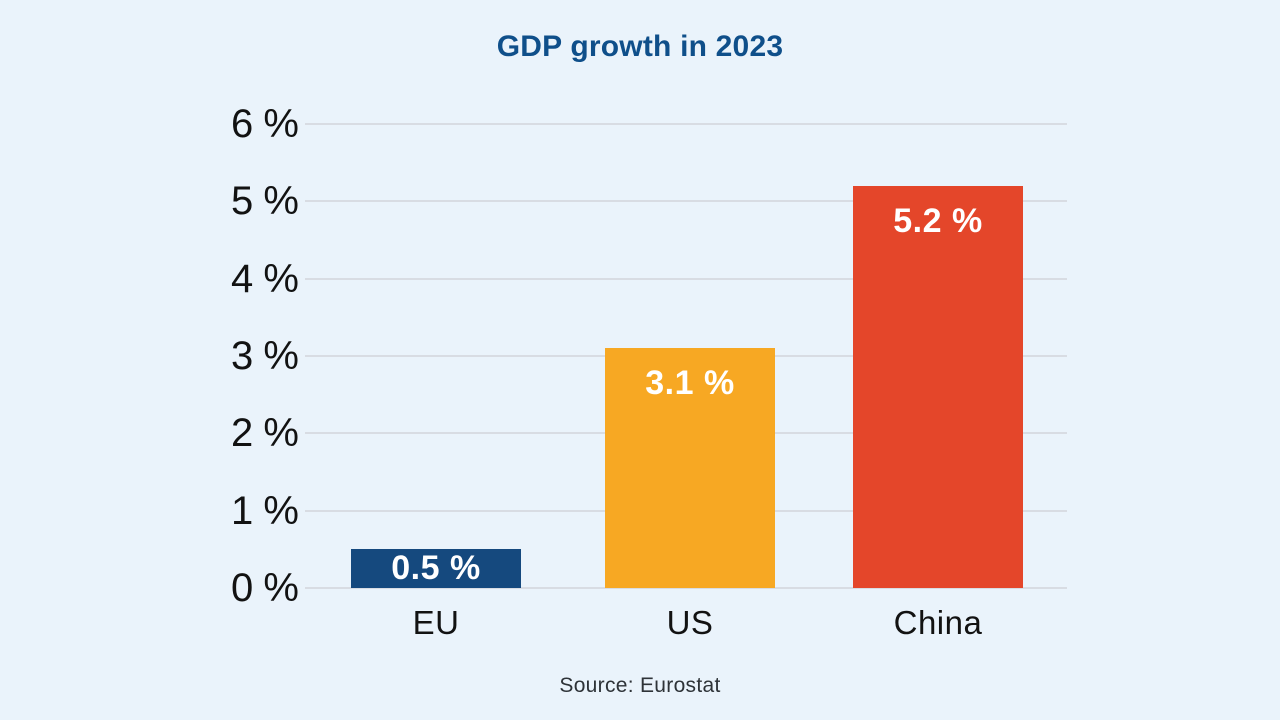  I want to click on bar-value-label-us: 3.1 %, so click(690, 383).